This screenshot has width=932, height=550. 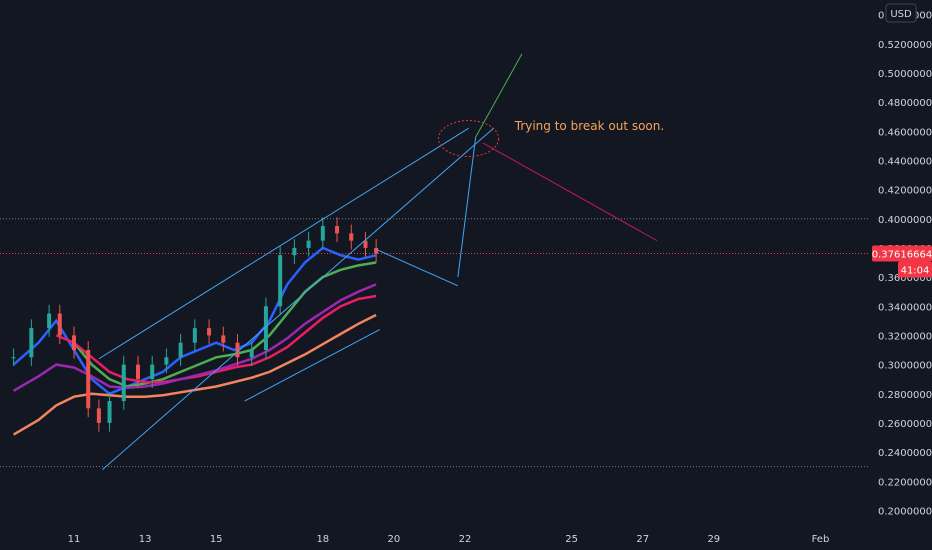 I want to click on x-tick-label: 11, so click(x=74, y=539).